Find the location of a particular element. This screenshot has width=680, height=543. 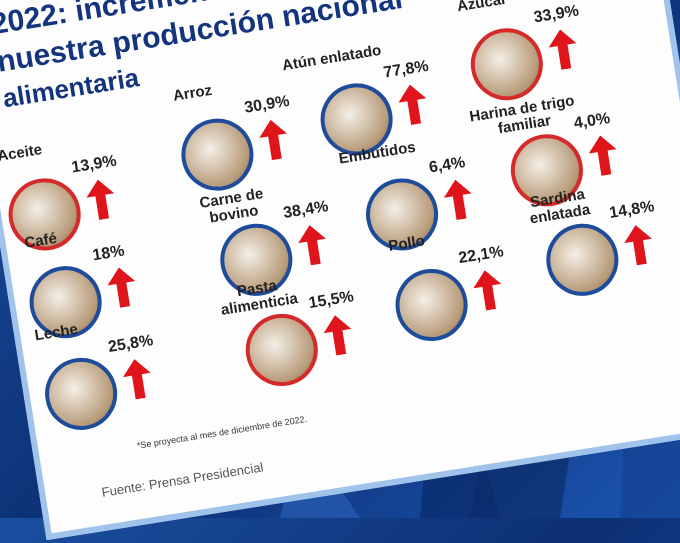

item-change: 15,5% is located at coordinates (331, 300).